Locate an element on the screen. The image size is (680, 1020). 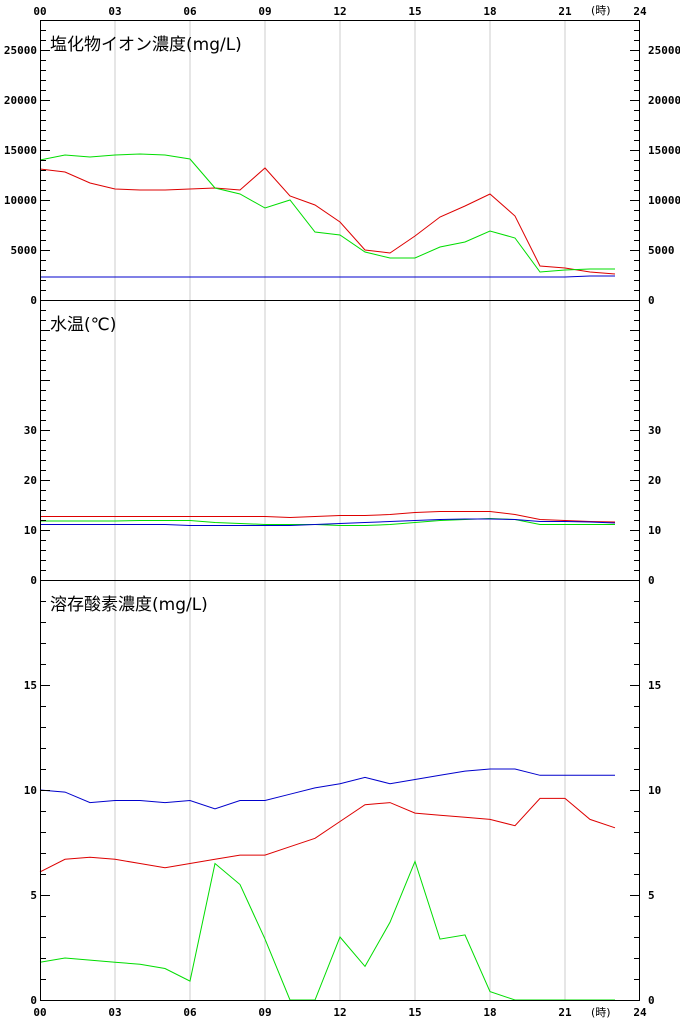
chloride-panel-title: 塩化物イオン濃度(mg/L) is located at coordinates (146, 45).